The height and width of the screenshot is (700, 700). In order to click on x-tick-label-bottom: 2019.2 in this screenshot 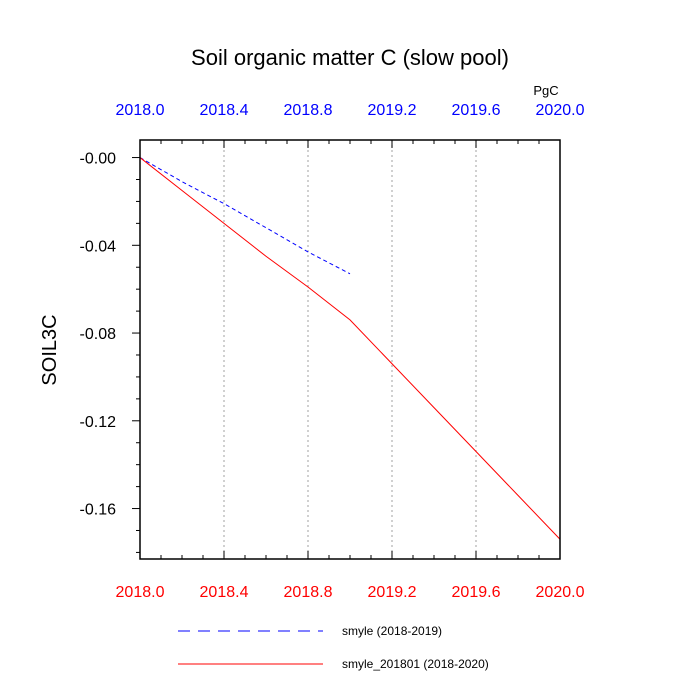, I will do `click(392, 592)`.